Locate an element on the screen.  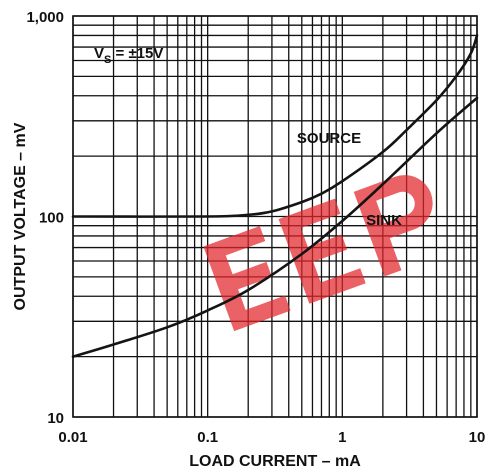
series-label-sink: SINK is located at coordinates (384, 220).